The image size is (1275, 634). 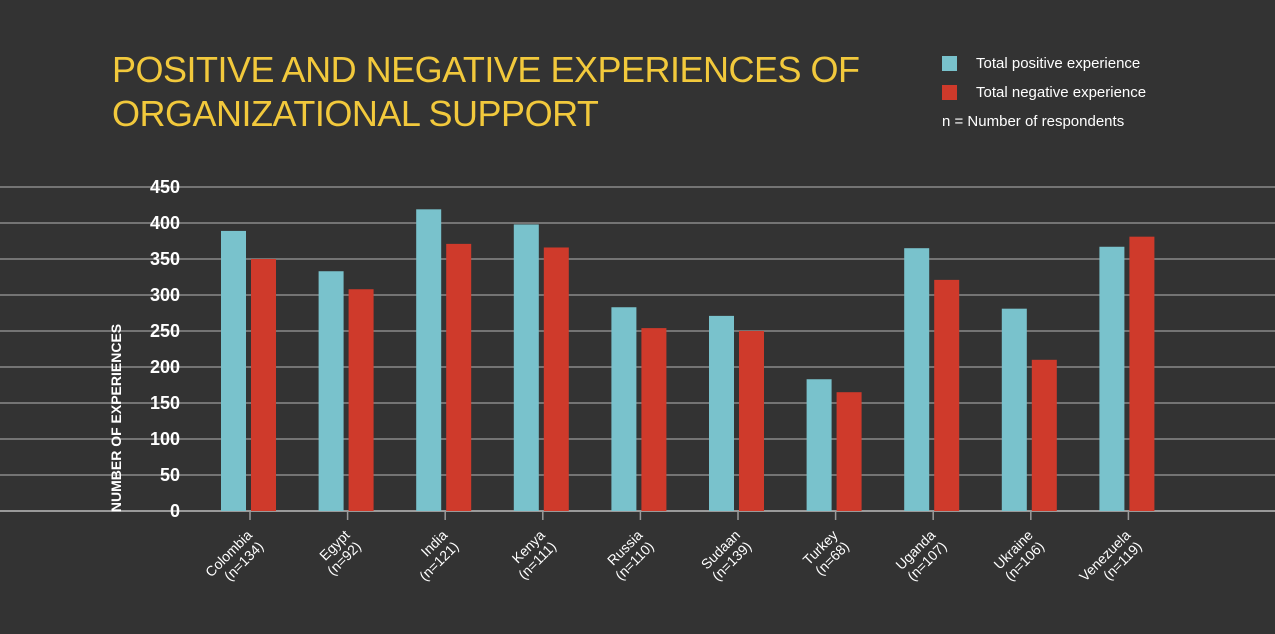 I want to click on y-tick-label-400: 400, so click(x=165, y=223).